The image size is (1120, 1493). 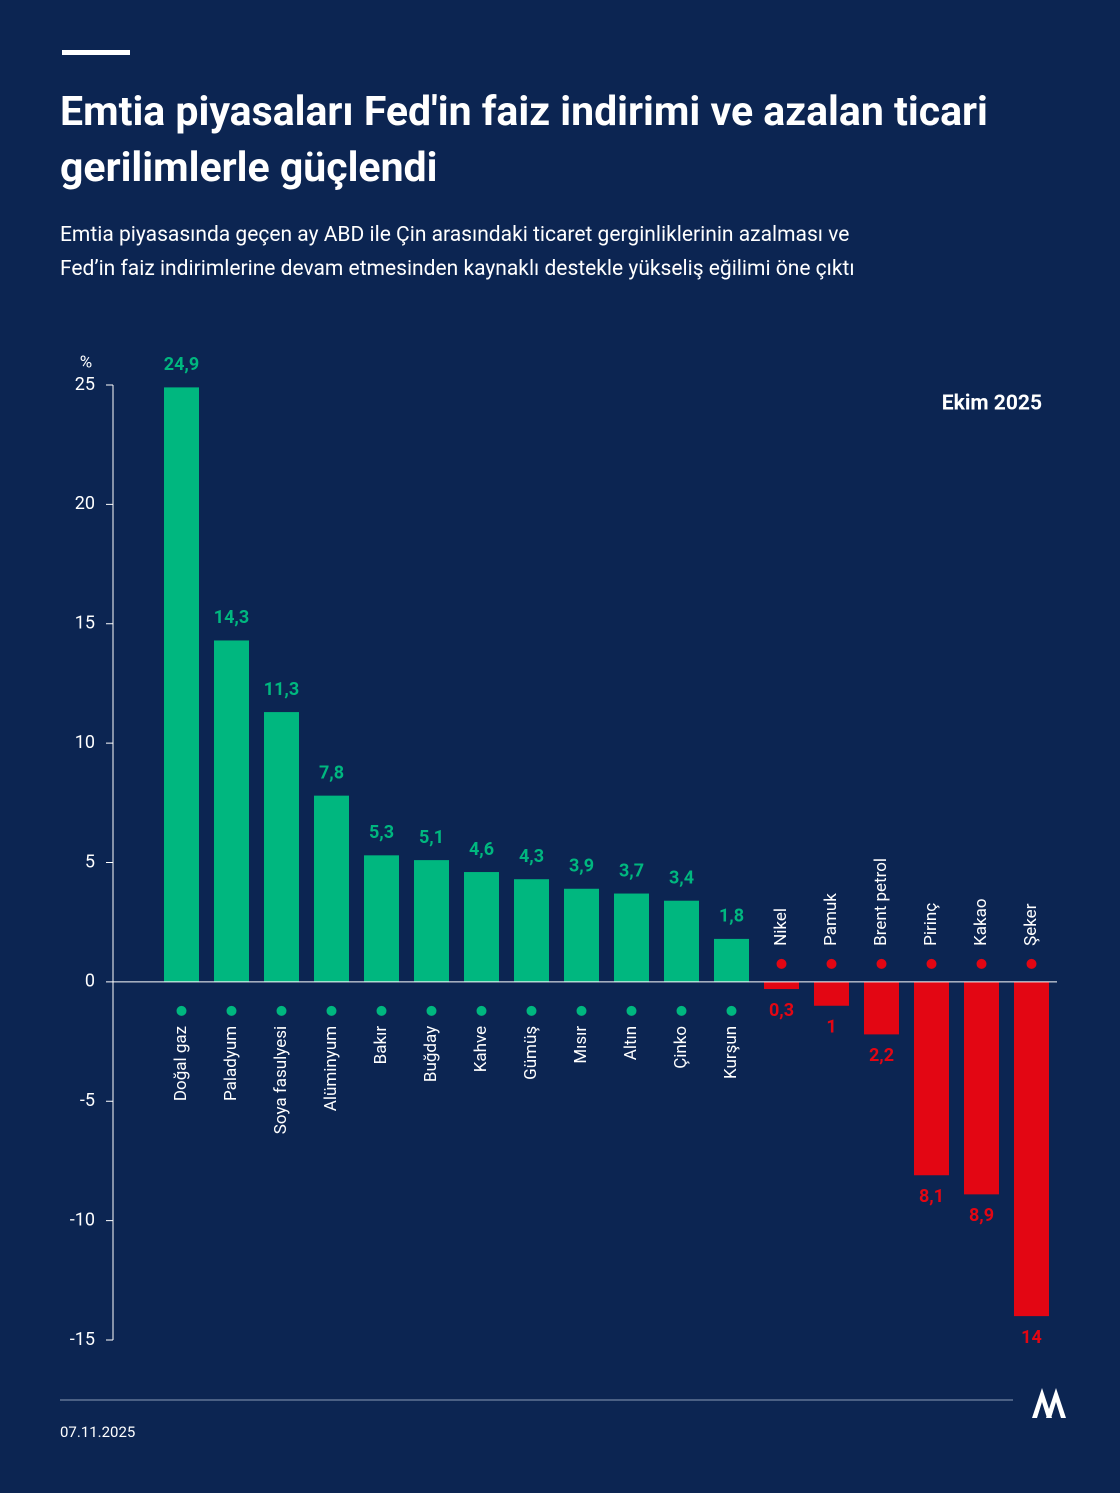 What do you see at coordinates (731, 1052) in the screenshot?
I see `x-tick-label: Kurşun` at bounding box center [731, 1052].